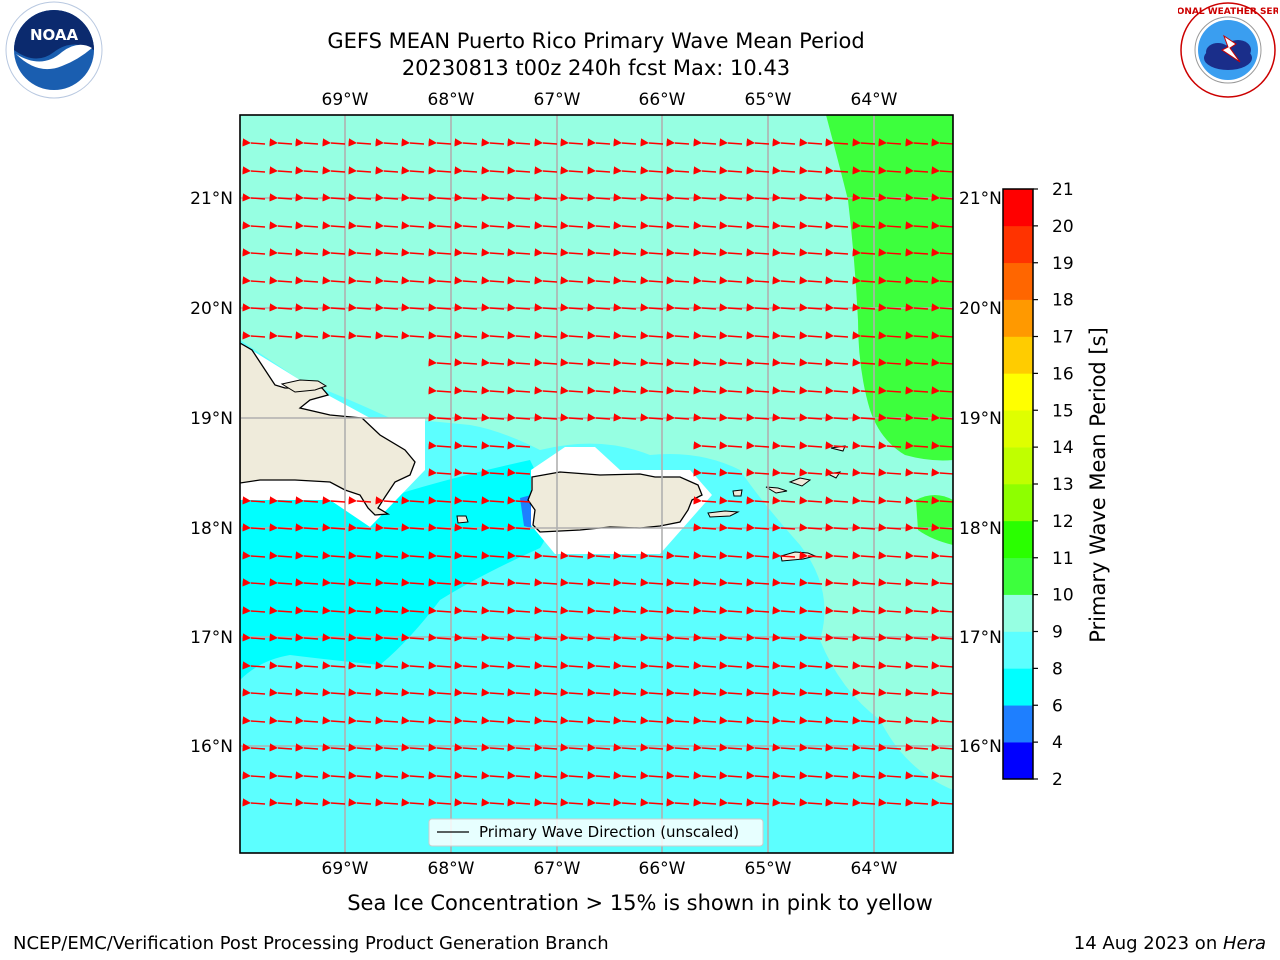 Image resolution: width=1280 pixels, height=960 pixels. What do you see at coordinates (345, 869) in the screenshot?
I see `lon-label: 69°W` at bounding box center [345, 869].